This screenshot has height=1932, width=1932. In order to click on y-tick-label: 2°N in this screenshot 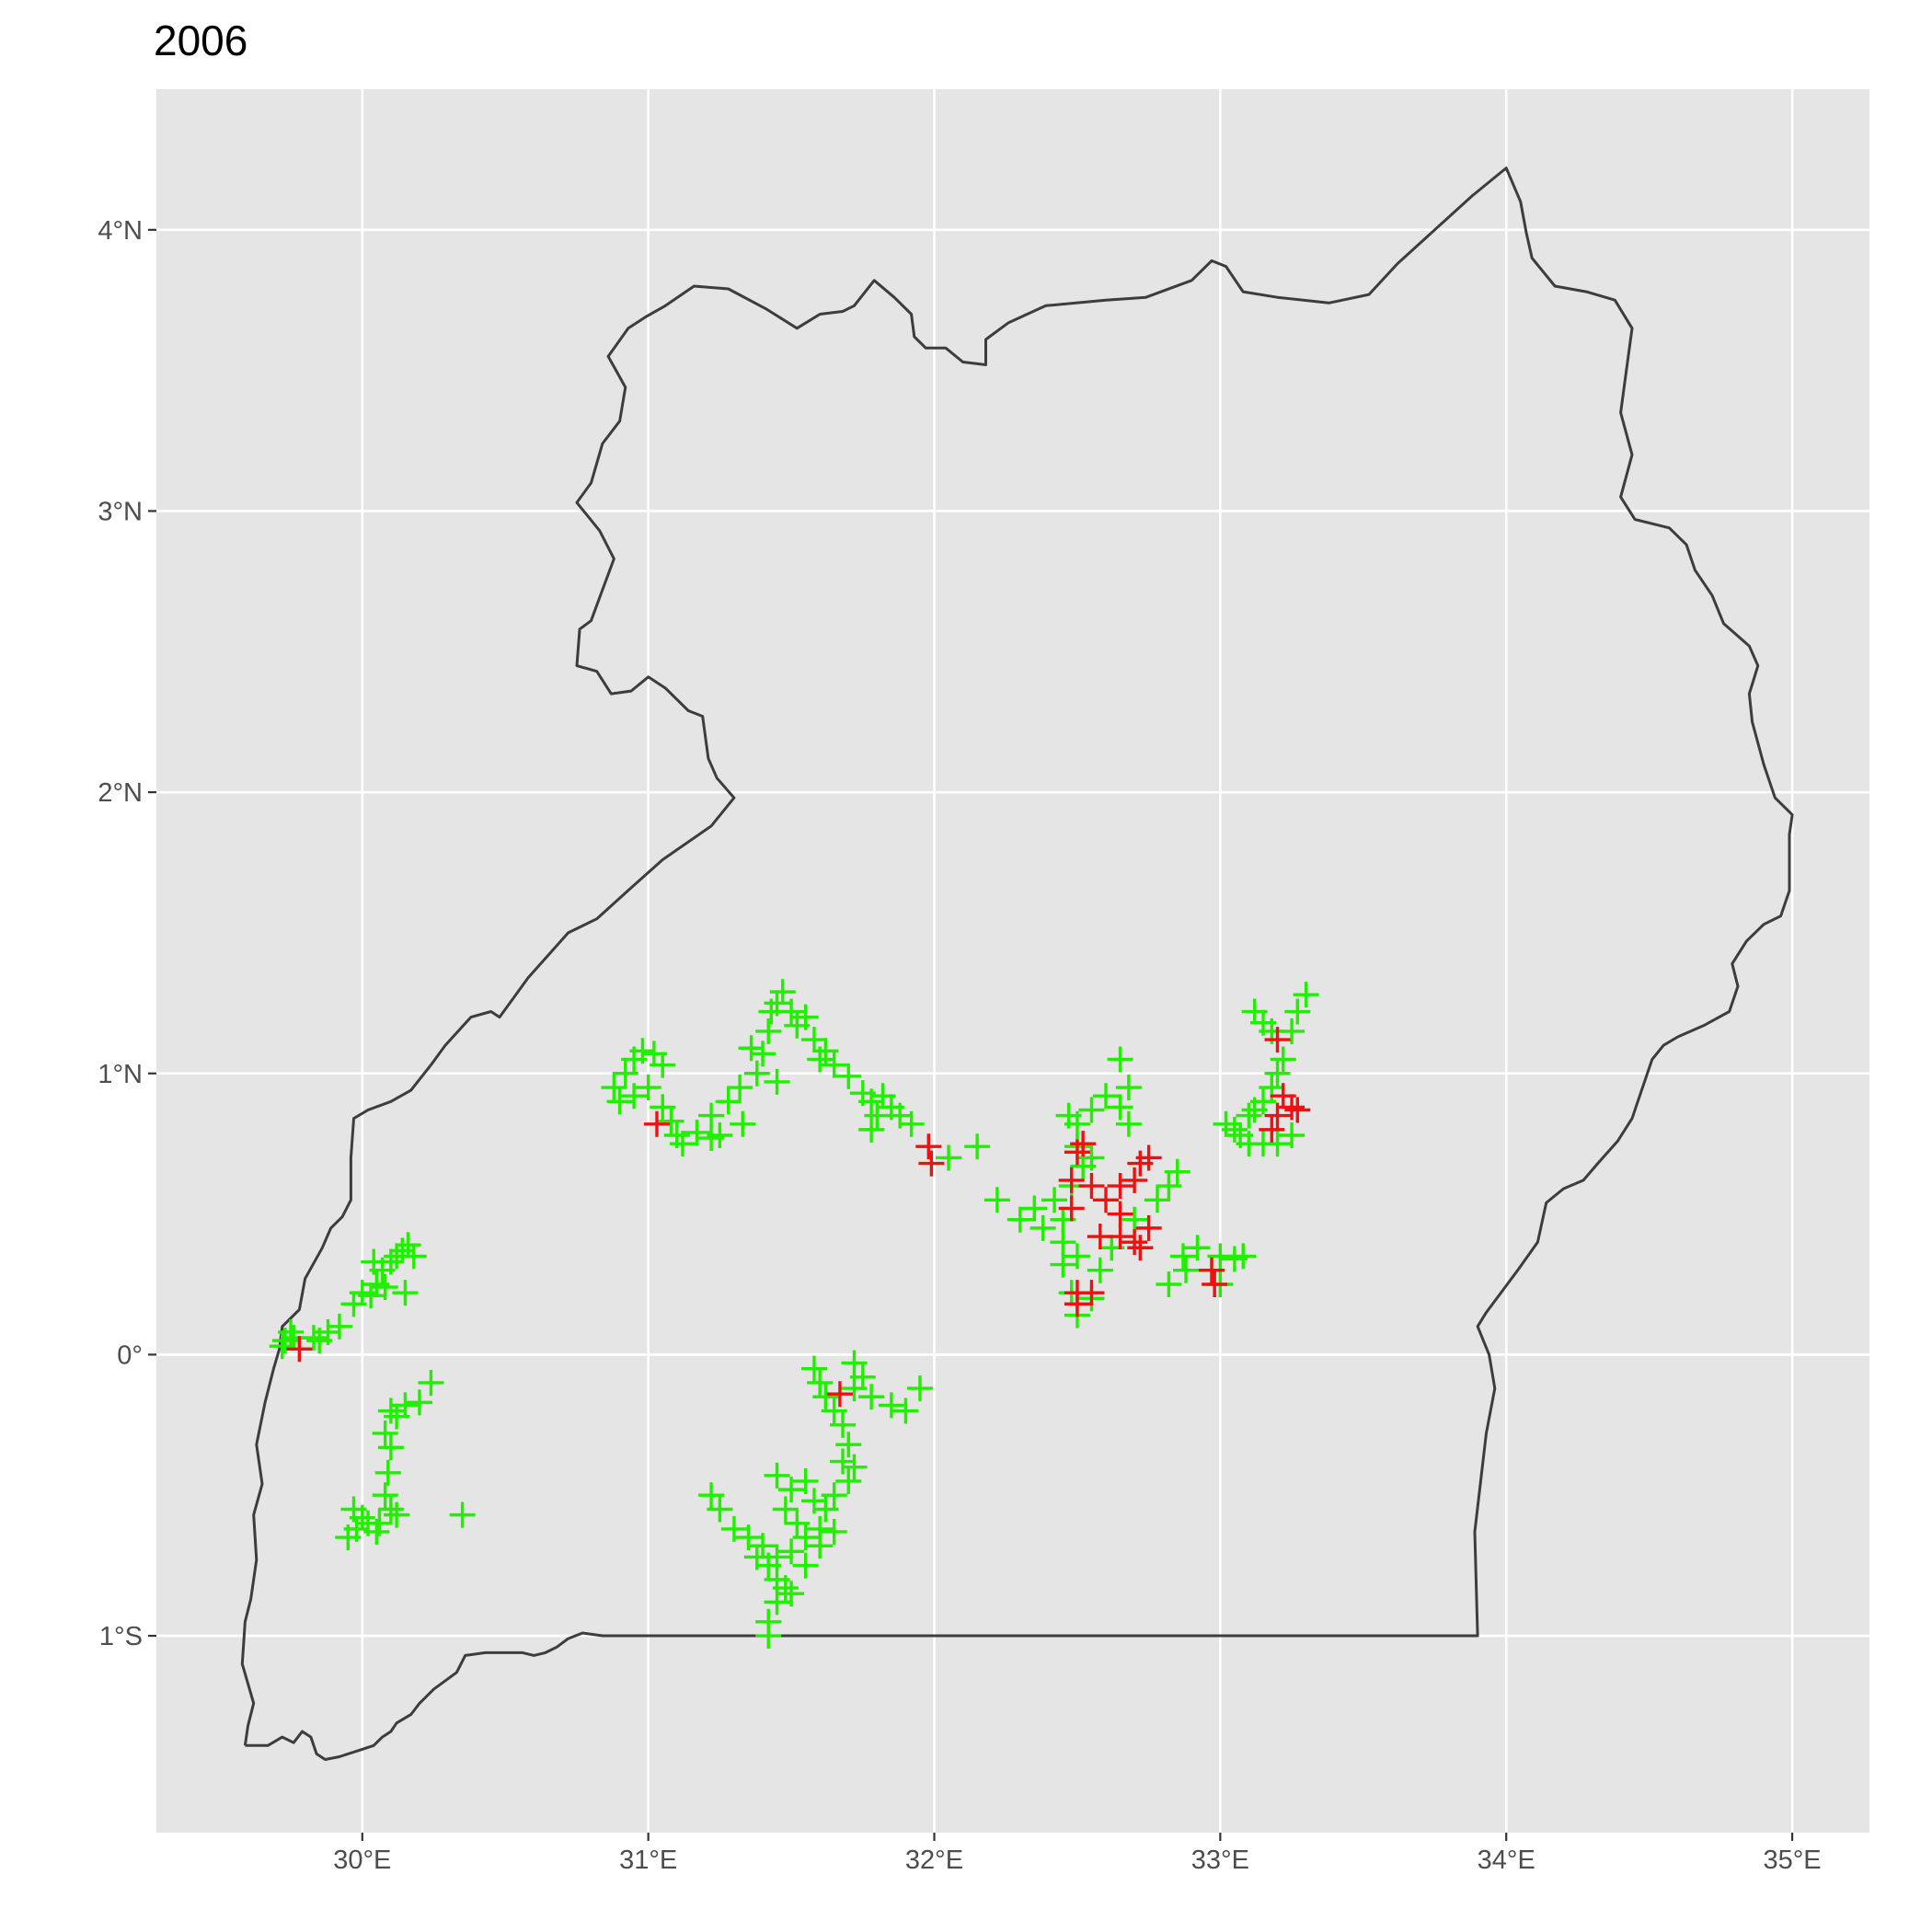, I will do `click(120, 793)`.